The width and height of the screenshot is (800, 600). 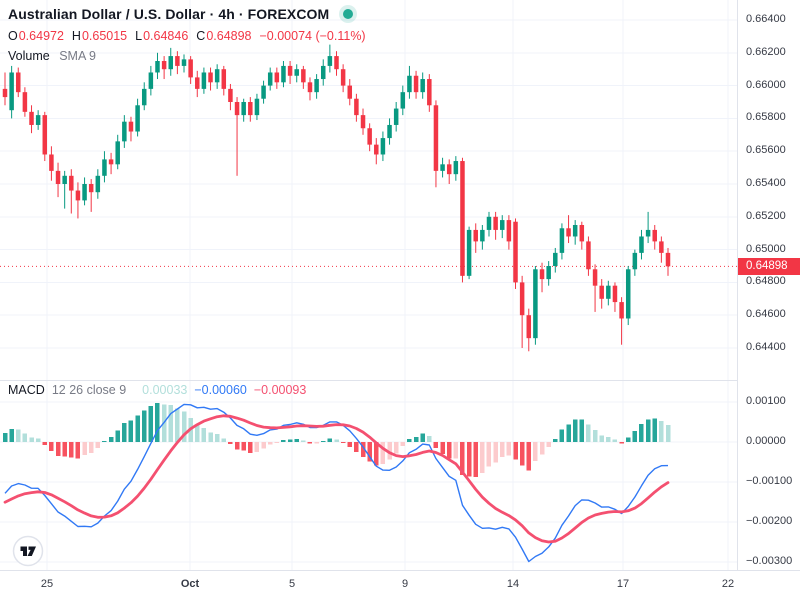 What do you see at coordinates (29, 56) in the screenshot?
I see `volume-label: Volume` at bounding box center [29, 56].